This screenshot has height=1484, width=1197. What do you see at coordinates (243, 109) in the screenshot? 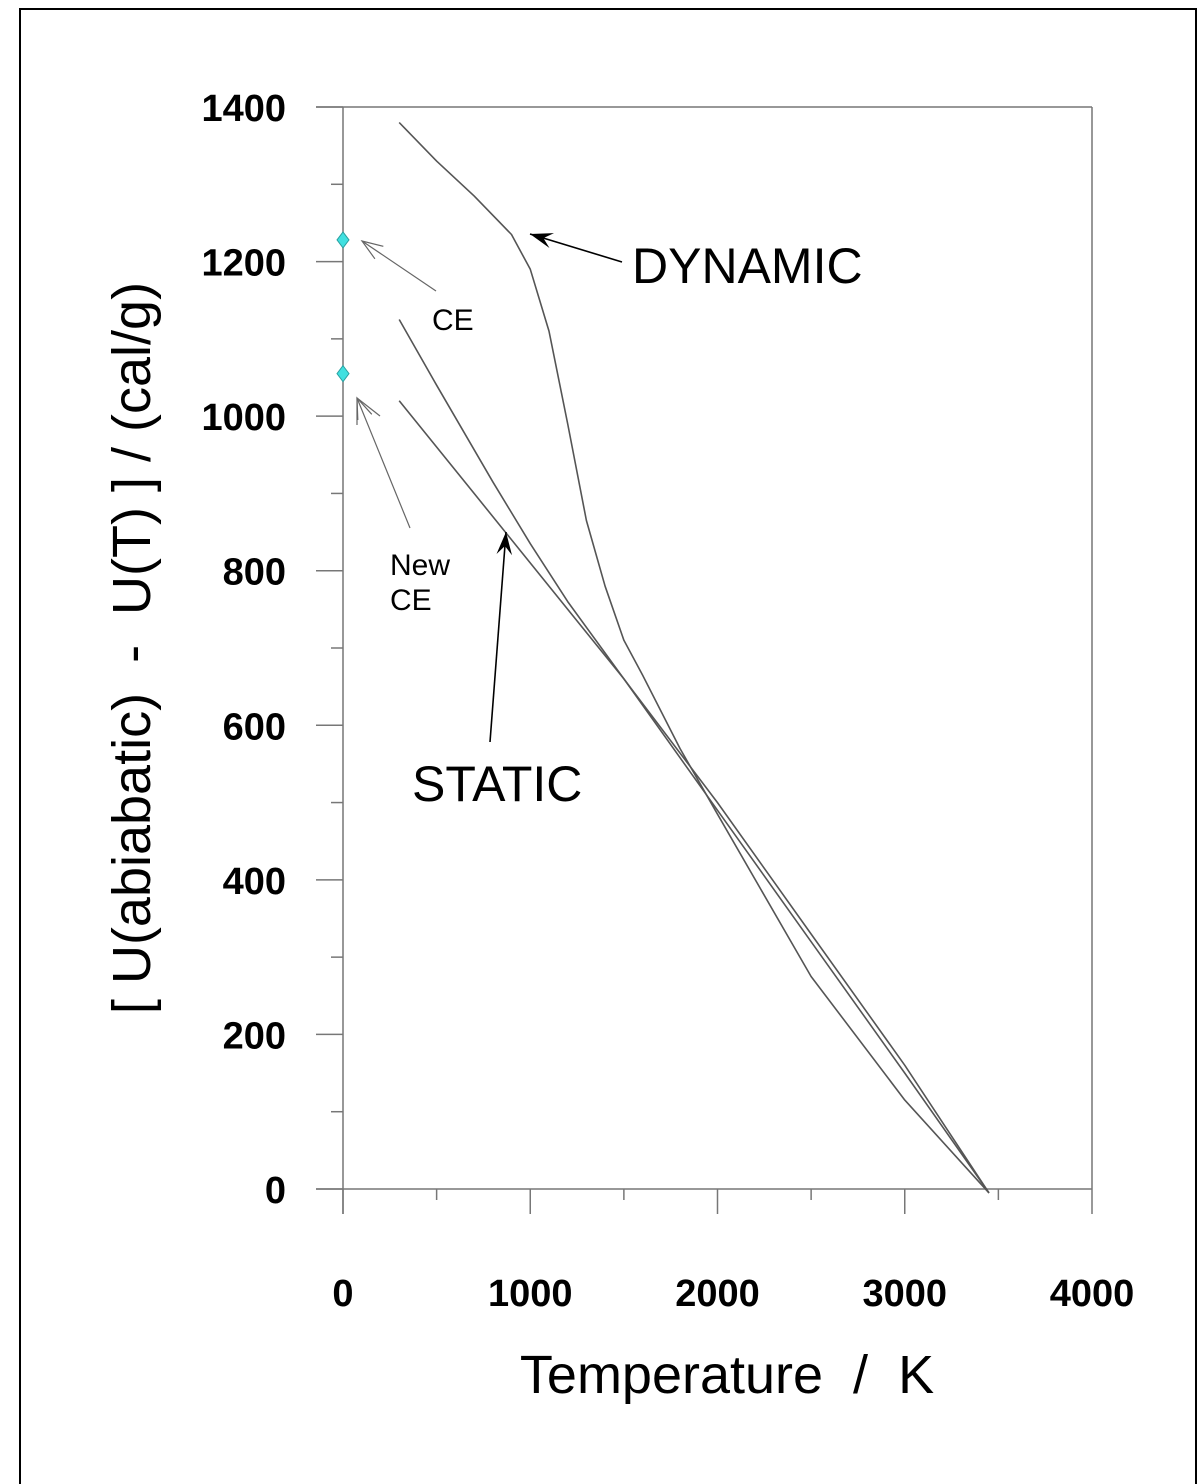
I see `y-tick-label: 1400` at bounding box center [243, 109].